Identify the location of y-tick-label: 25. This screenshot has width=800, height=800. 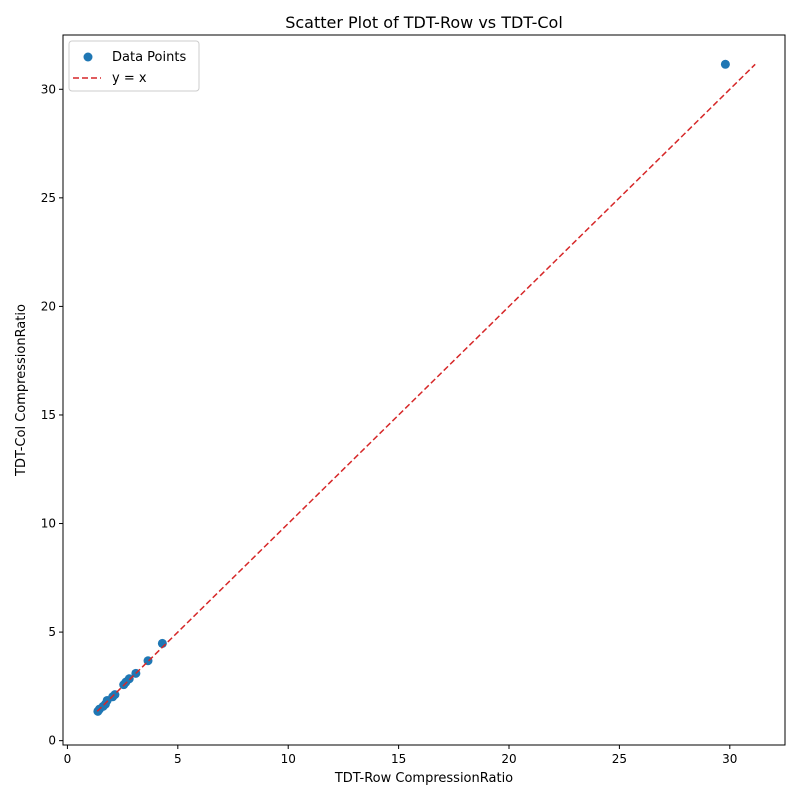
(48, 198).